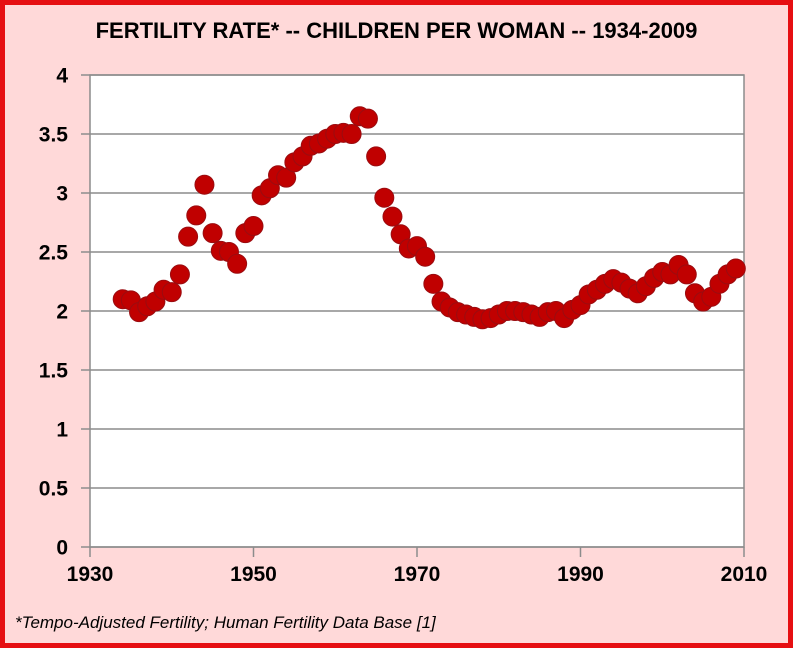  I want to click on y-tick-label: 1.5, so click(54, 371).